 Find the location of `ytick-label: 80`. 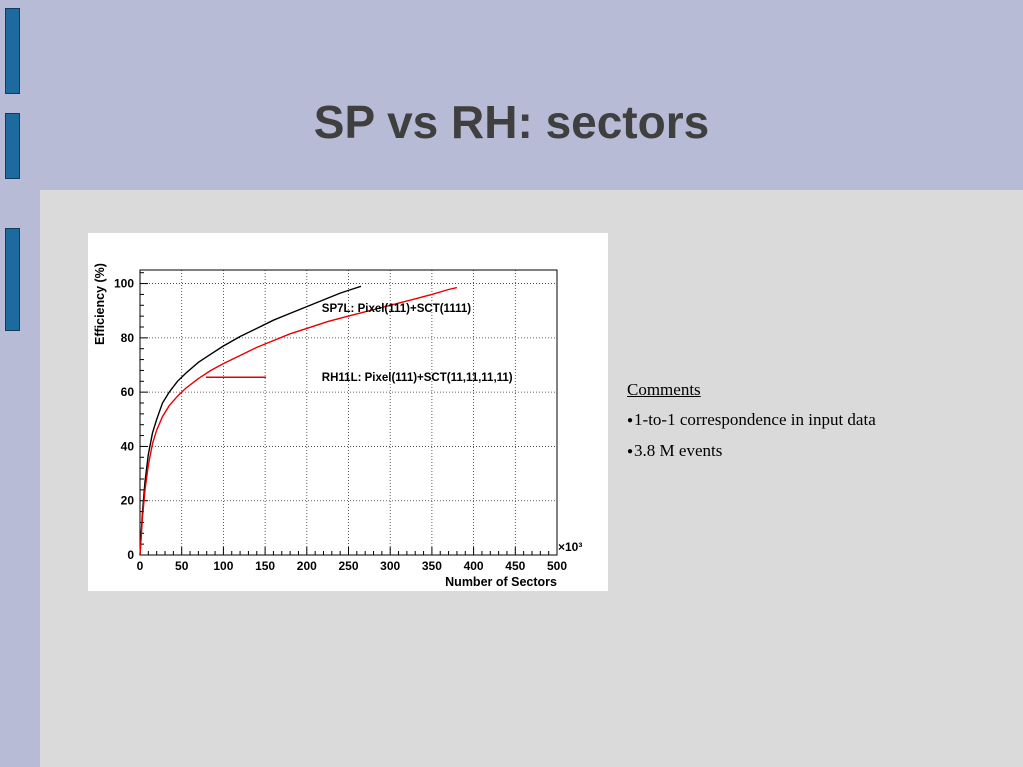

ytick-label: 80 is located at coordinates (128, 338).